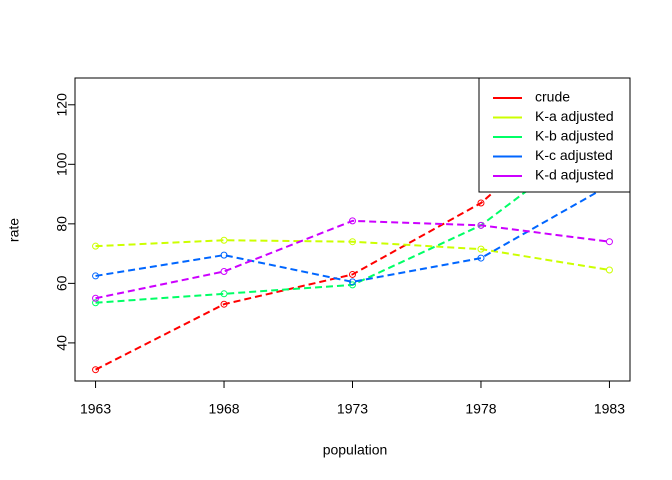 The height and width of the screenshot is (480, 672). What do you see at coordinates (574, 155) in the screenshot?
I see `legend-label: K-c adjusted` at bounding box center [574, 155].